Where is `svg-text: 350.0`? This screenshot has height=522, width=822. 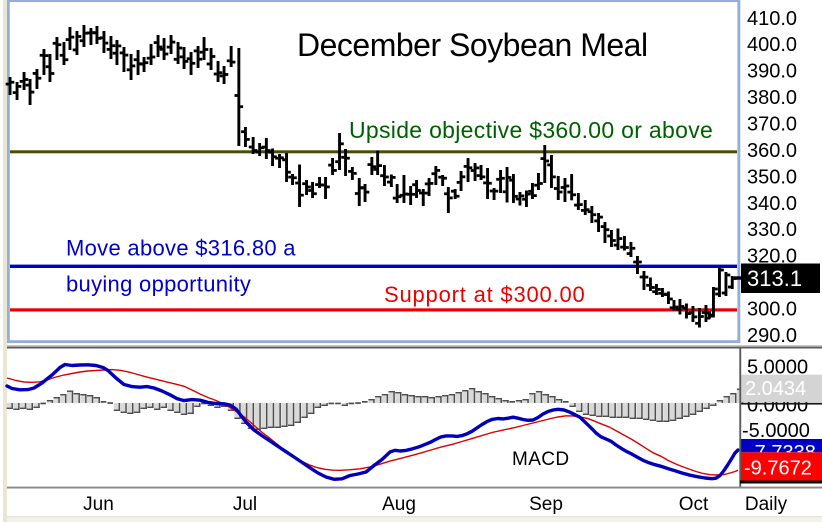
svg-text: 350.0 is located at coordinates (772, 177).